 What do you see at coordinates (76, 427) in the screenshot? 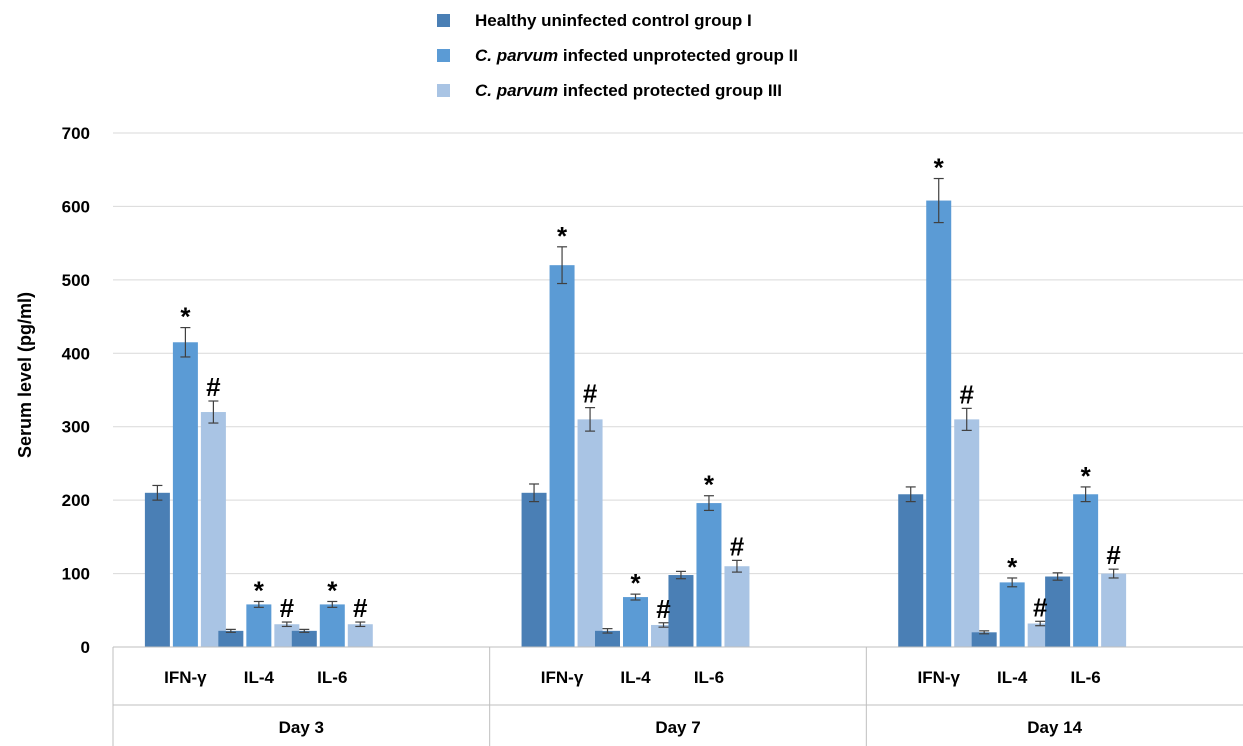
I see `y-tick-label: 300` at bounding box center [76, 427].